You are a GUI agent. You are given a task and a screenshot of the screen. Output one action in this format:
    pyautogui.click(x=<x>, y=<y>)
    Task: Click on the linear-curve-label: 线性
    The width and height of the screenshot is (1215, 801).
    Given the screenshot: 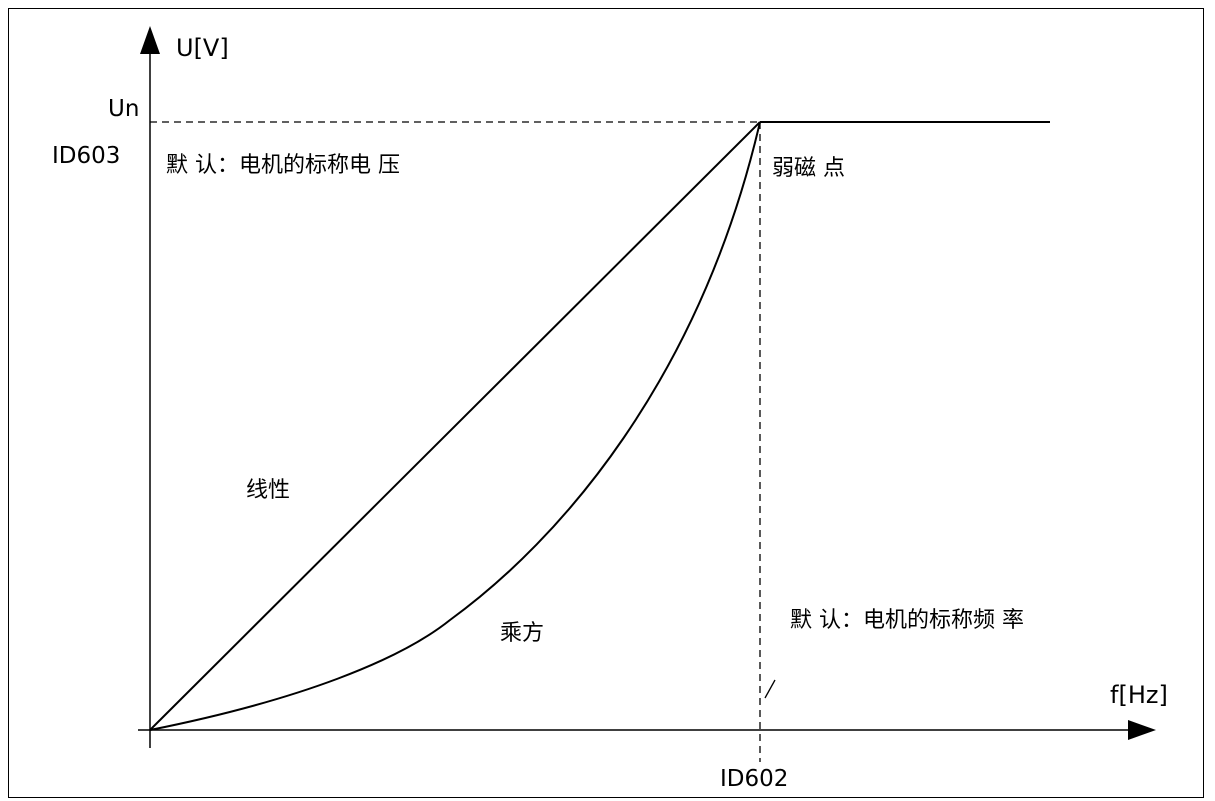 What is the action you would take?
    pyautogui.click(x=268, y=490)
    